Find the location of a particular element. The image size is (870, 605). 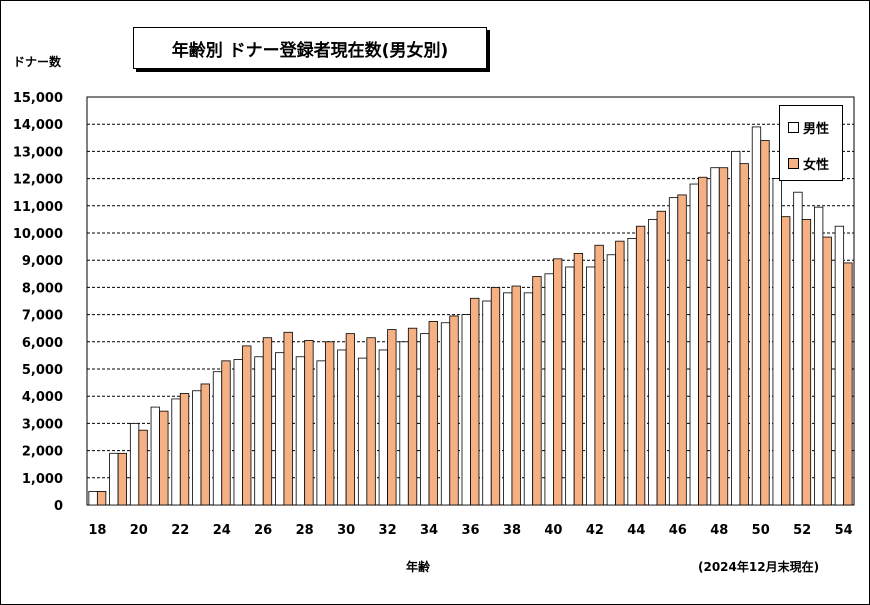

x-axis-label: 年齢 is located at coordinates (418, 567).